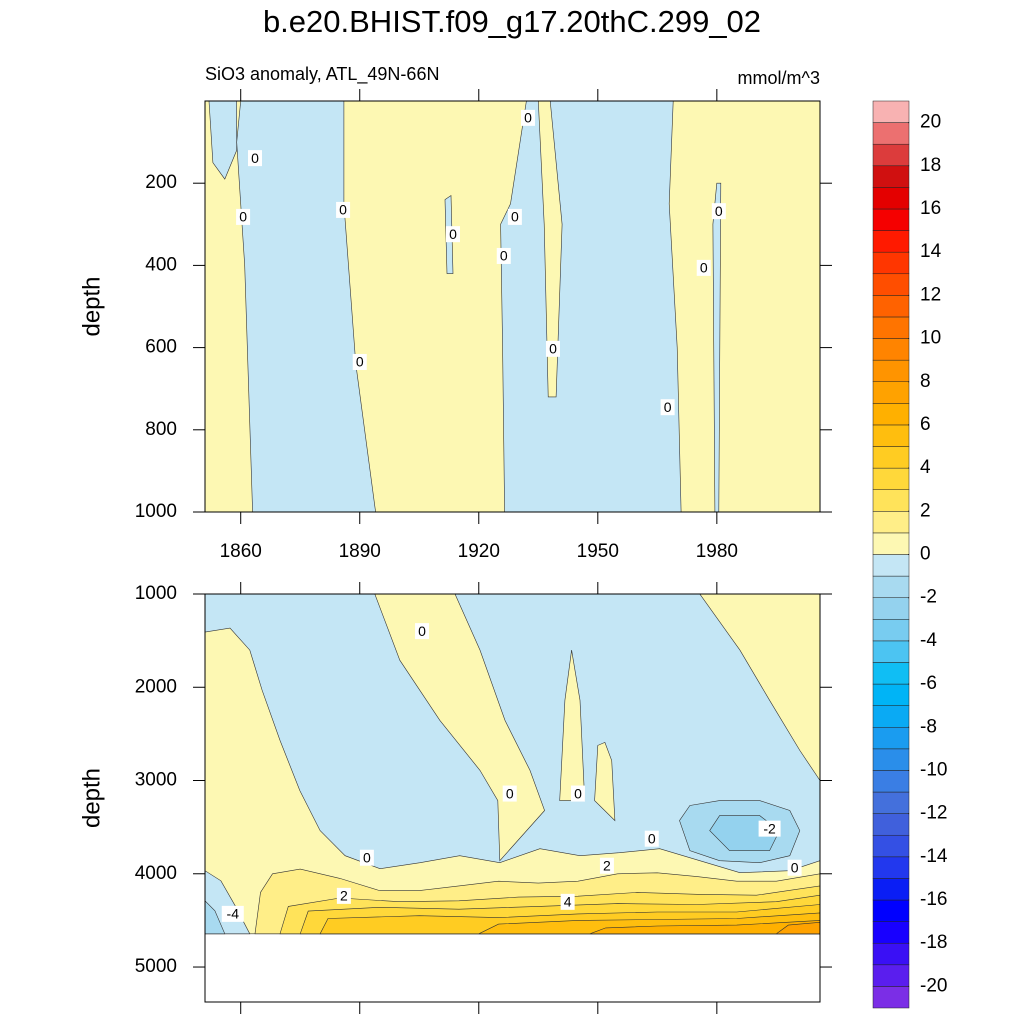 The width and height of the screenshot is (1024, 1024). What do you see at coordinates (925, 510) in the screenshot?
I see `colorbar-tick-label: 2` at bounding box center [925, 510].